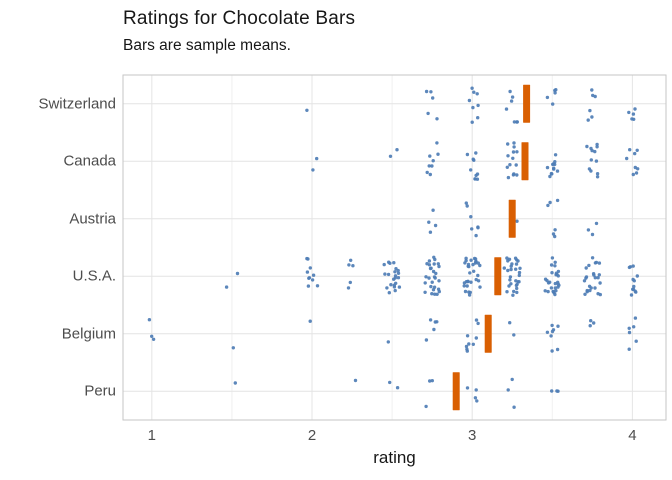  I want to click on x-axis-tick-label: 2, so click(312, 435).